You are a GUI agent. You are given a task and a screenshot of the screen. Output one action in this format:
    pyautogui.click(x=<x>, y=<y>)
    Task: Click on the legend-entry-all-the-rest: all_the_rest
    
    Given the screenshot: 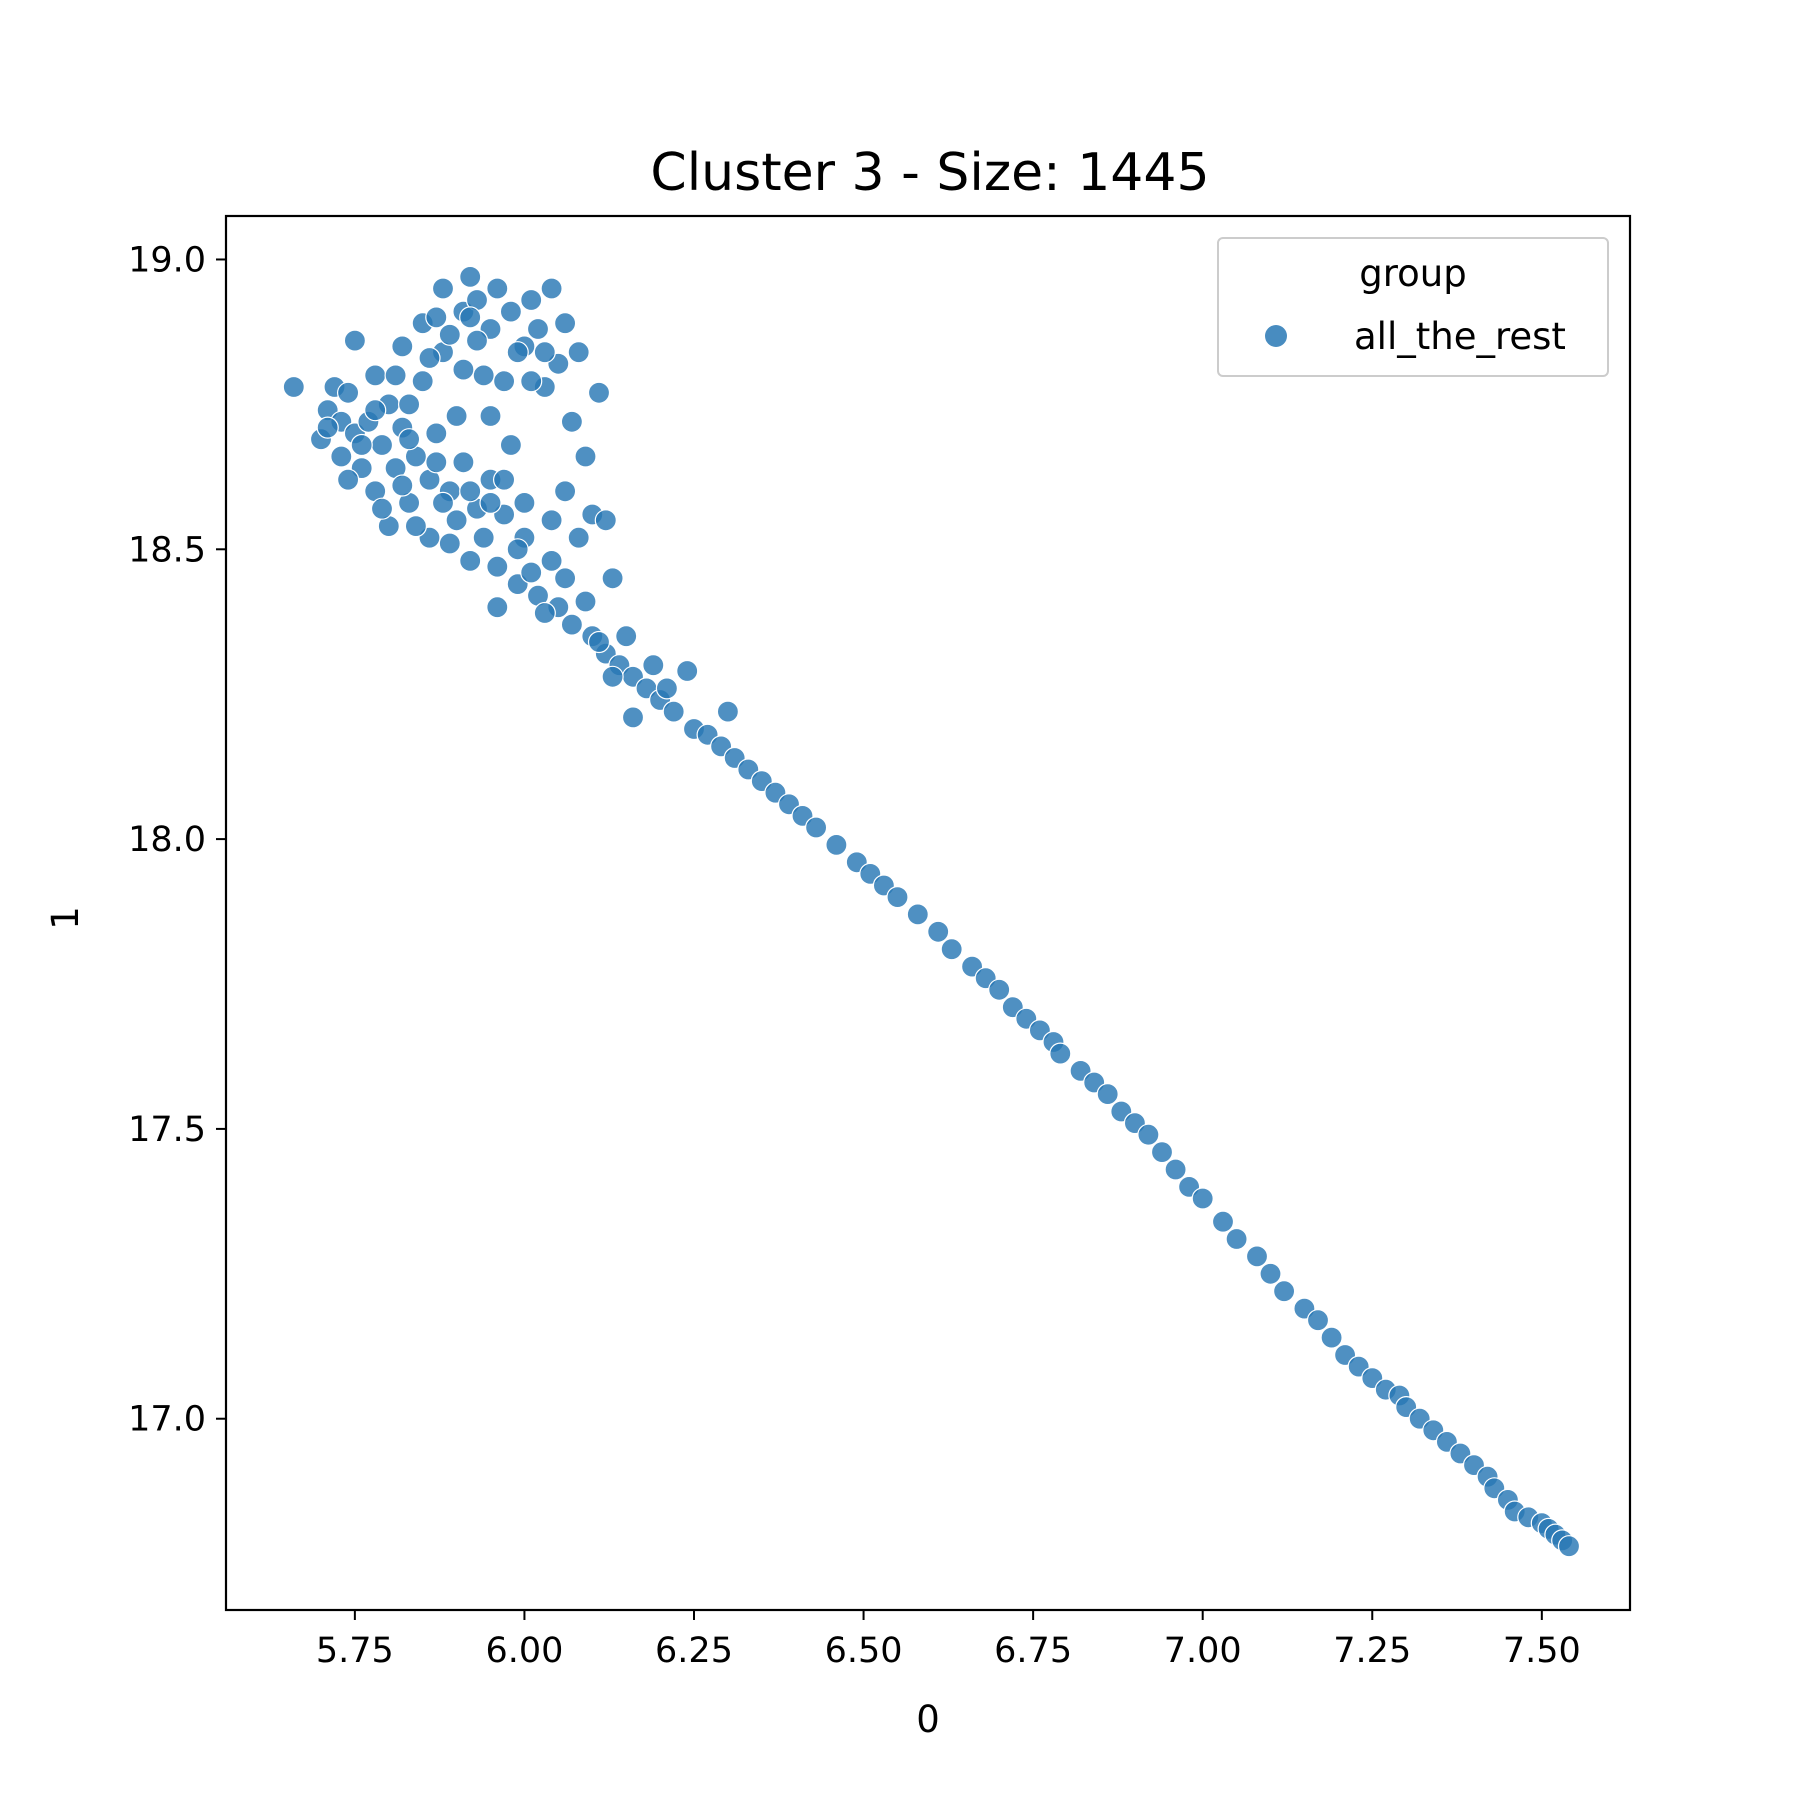 What is the action you would take?
    pyautogui.click(x=1460, y=336)
    